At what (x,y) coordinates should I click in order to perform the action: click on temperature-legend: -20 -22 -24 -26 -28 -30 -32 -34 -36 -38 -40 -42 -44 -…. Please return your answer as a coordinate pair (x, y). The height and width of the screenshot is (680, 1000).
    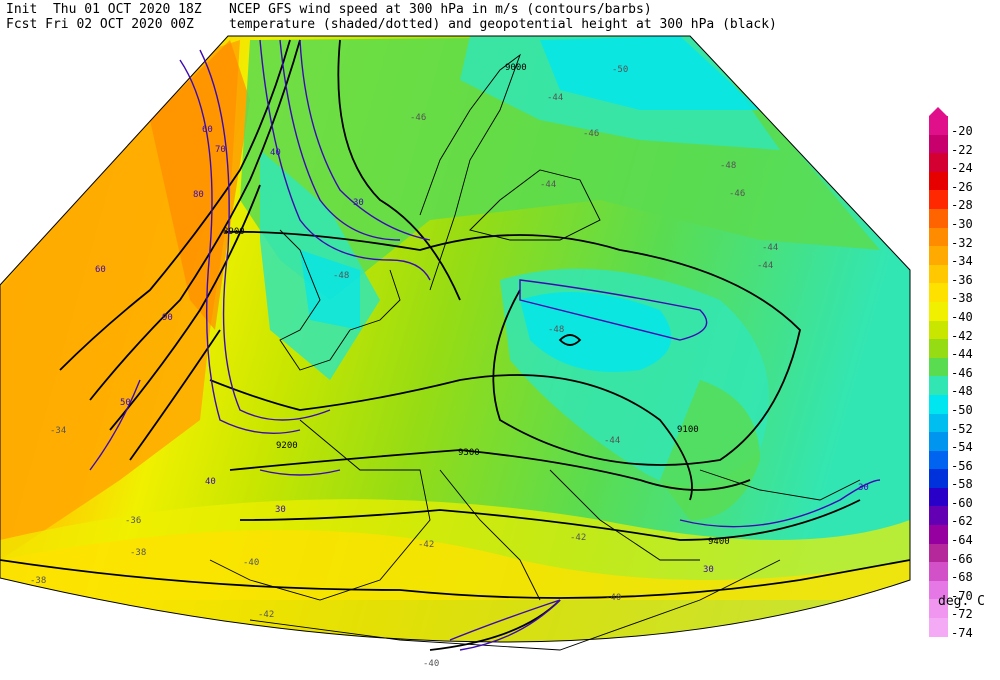
    Looking at the image, I should click on (964, 374).